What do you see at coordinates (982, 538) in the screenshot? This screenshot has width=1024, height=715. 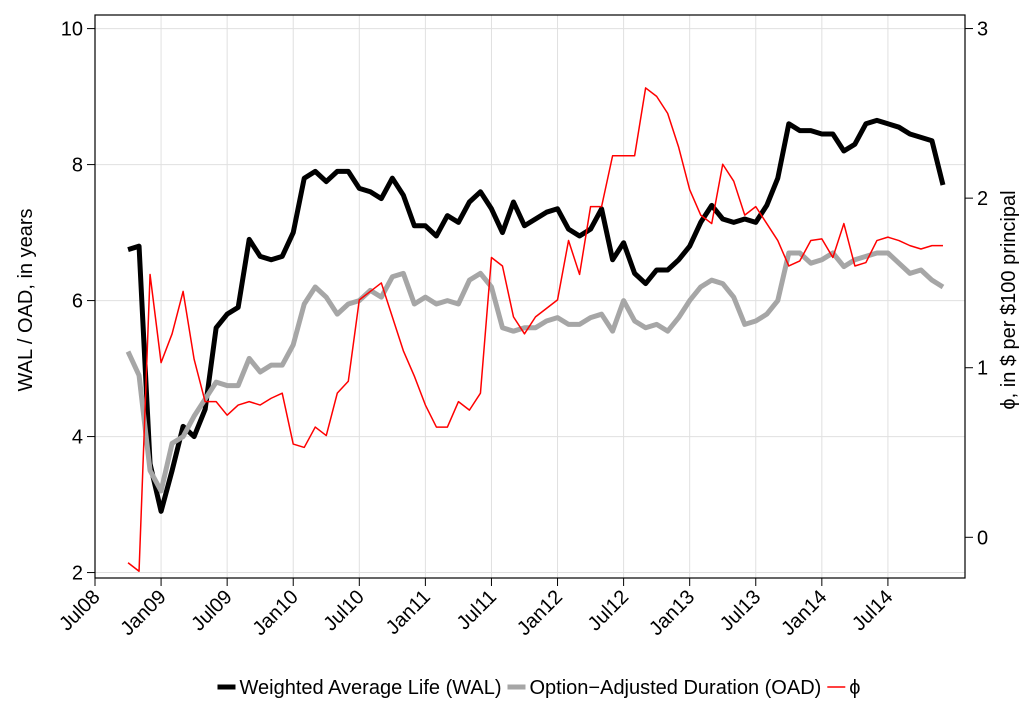 I see `y2-tick-label: 0` at bounding box center [982, 538].